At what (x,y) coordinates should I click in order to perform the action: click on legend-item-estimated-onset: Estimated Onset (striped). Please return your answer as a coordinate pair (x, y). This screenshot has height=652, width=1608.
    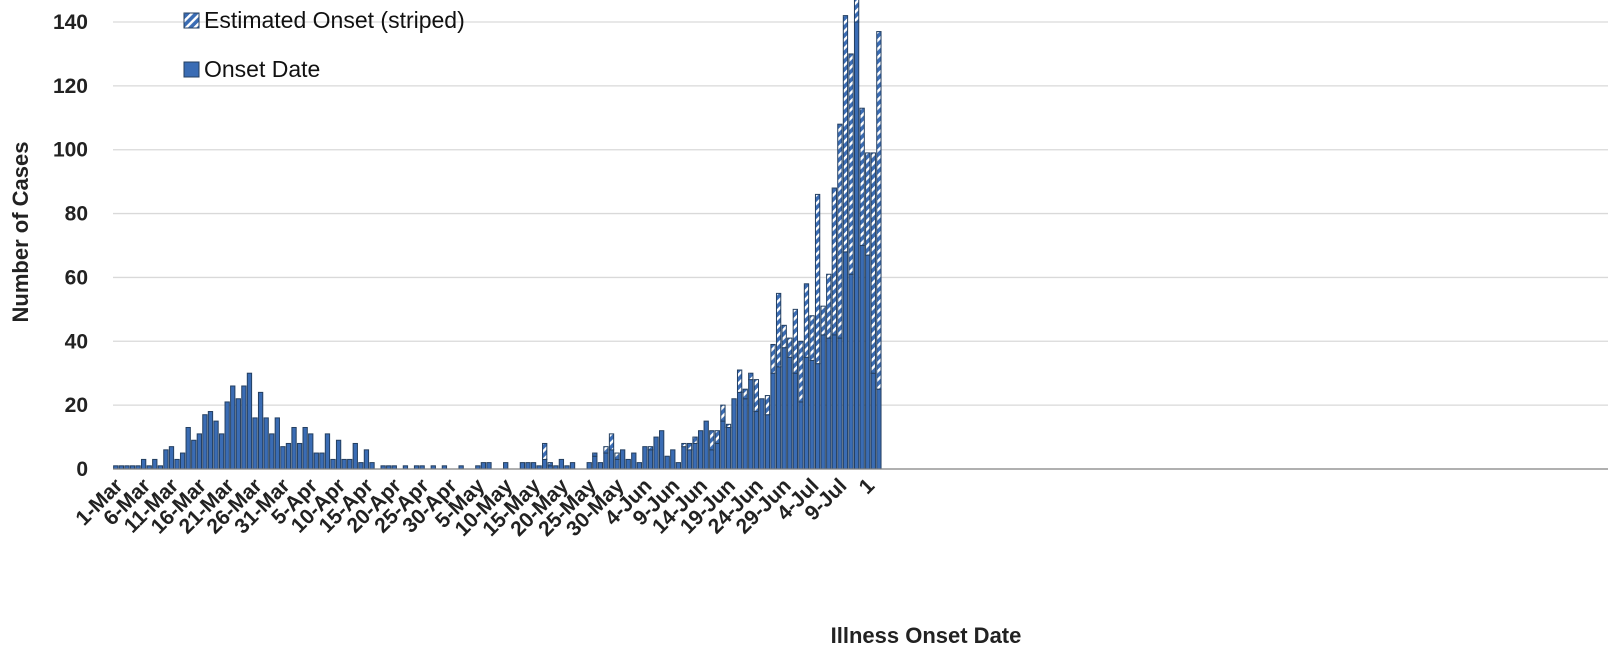
    Looking at the image, I should click on (324, 20).